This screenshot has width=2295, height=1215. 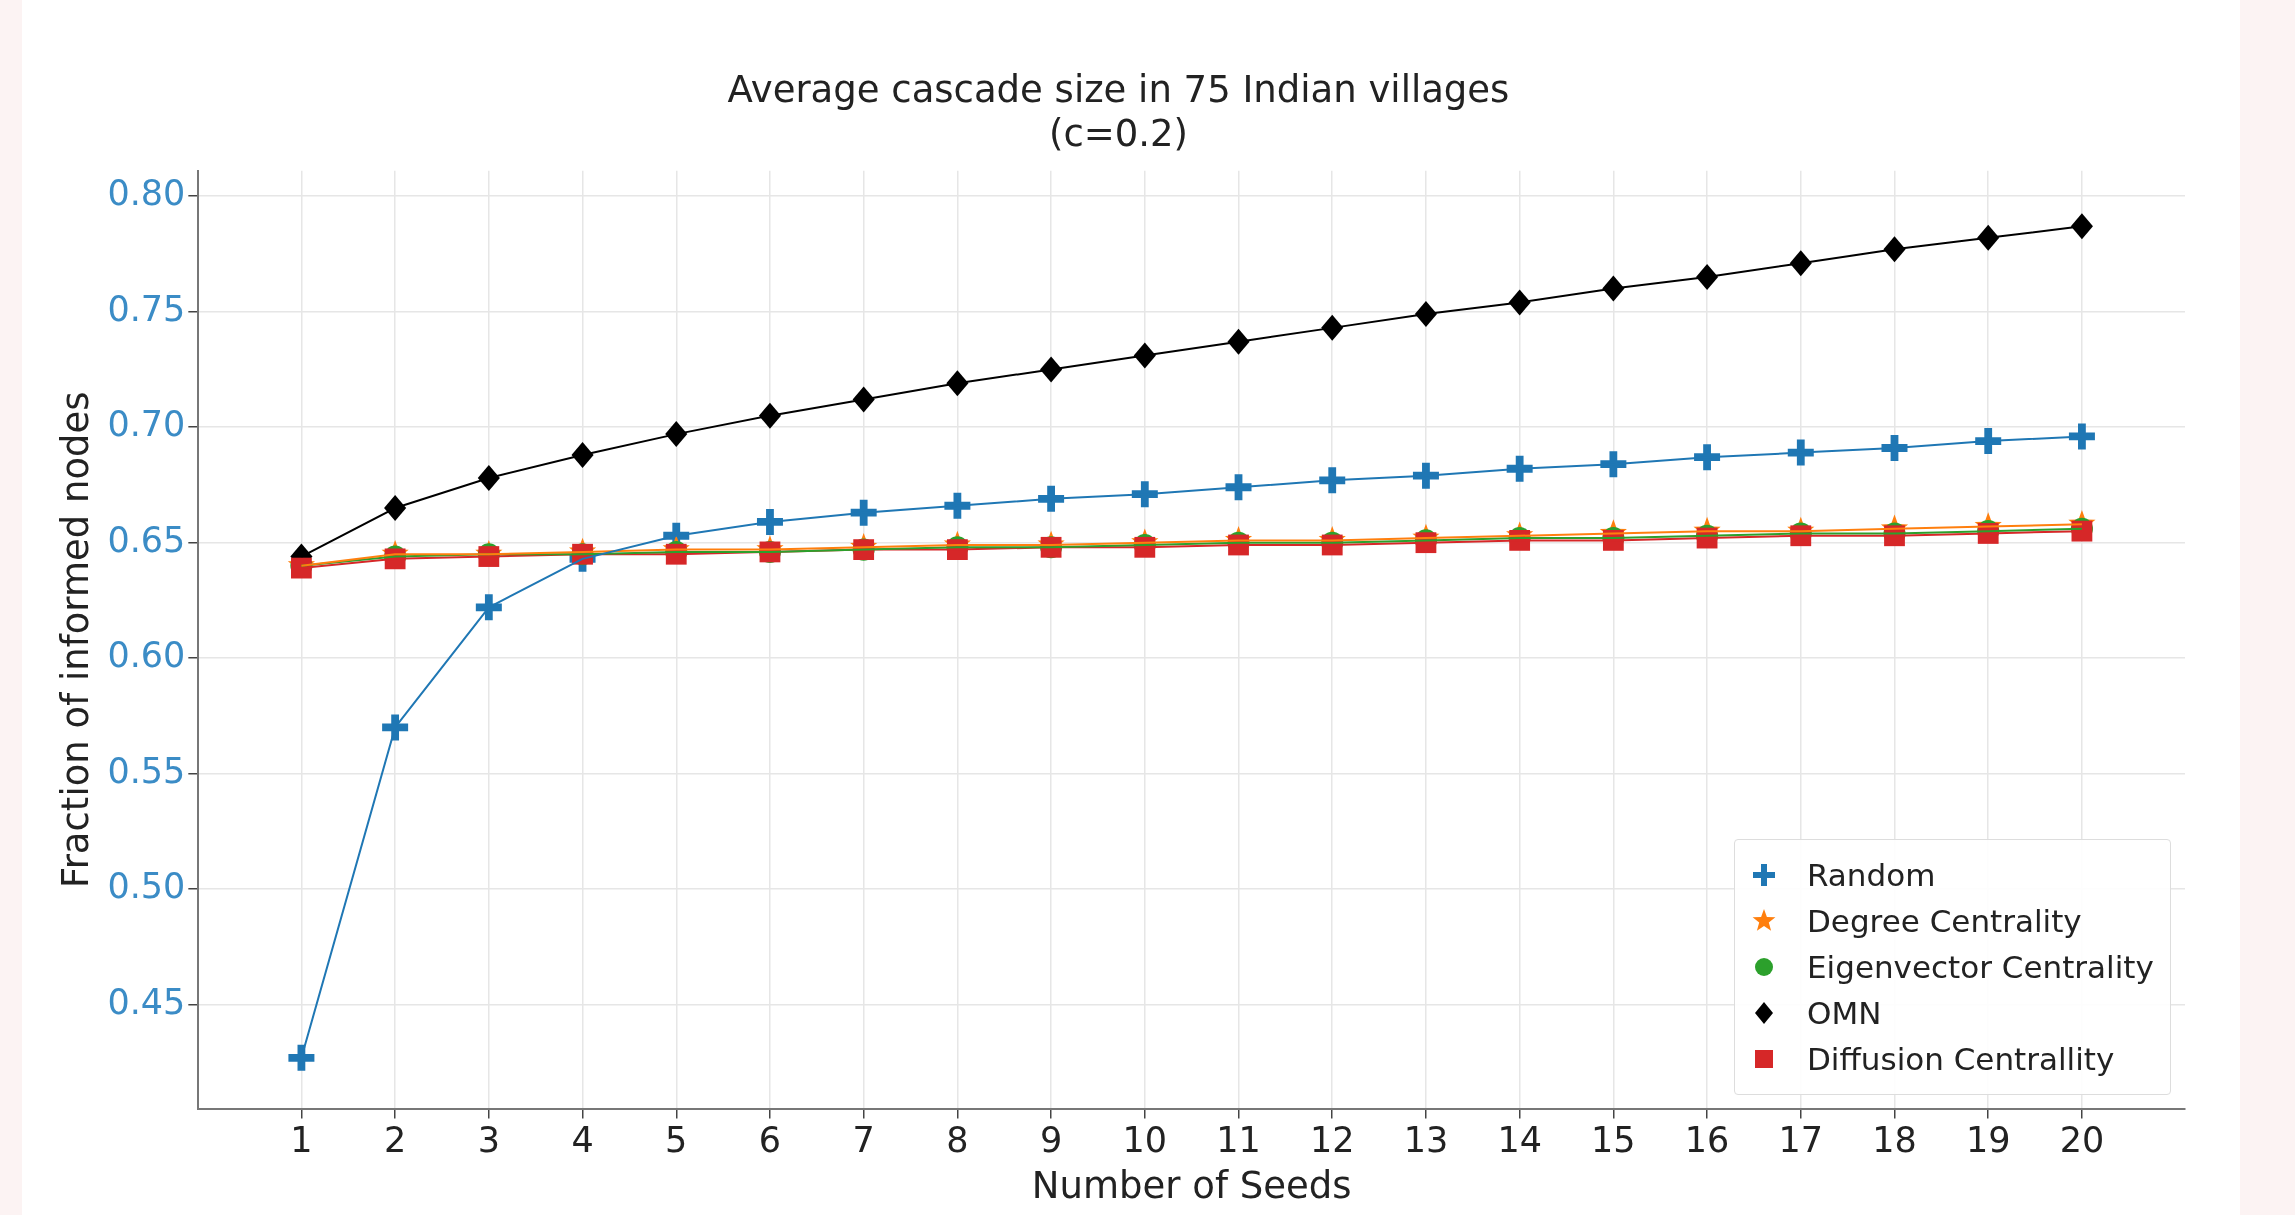 What do you see at coordinates (1145, 1139) in the screenshot?
I see `x-tick-label: 10` at bounding box center [1145, 1139].